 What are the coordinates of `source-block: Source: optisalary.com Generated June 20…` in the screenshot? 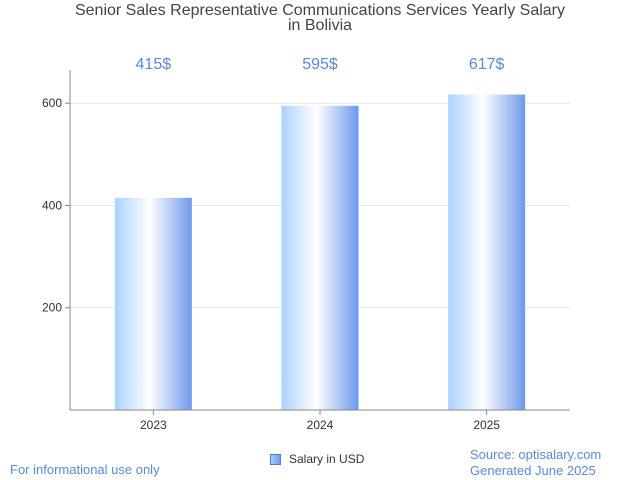 It's located at (535, 463).